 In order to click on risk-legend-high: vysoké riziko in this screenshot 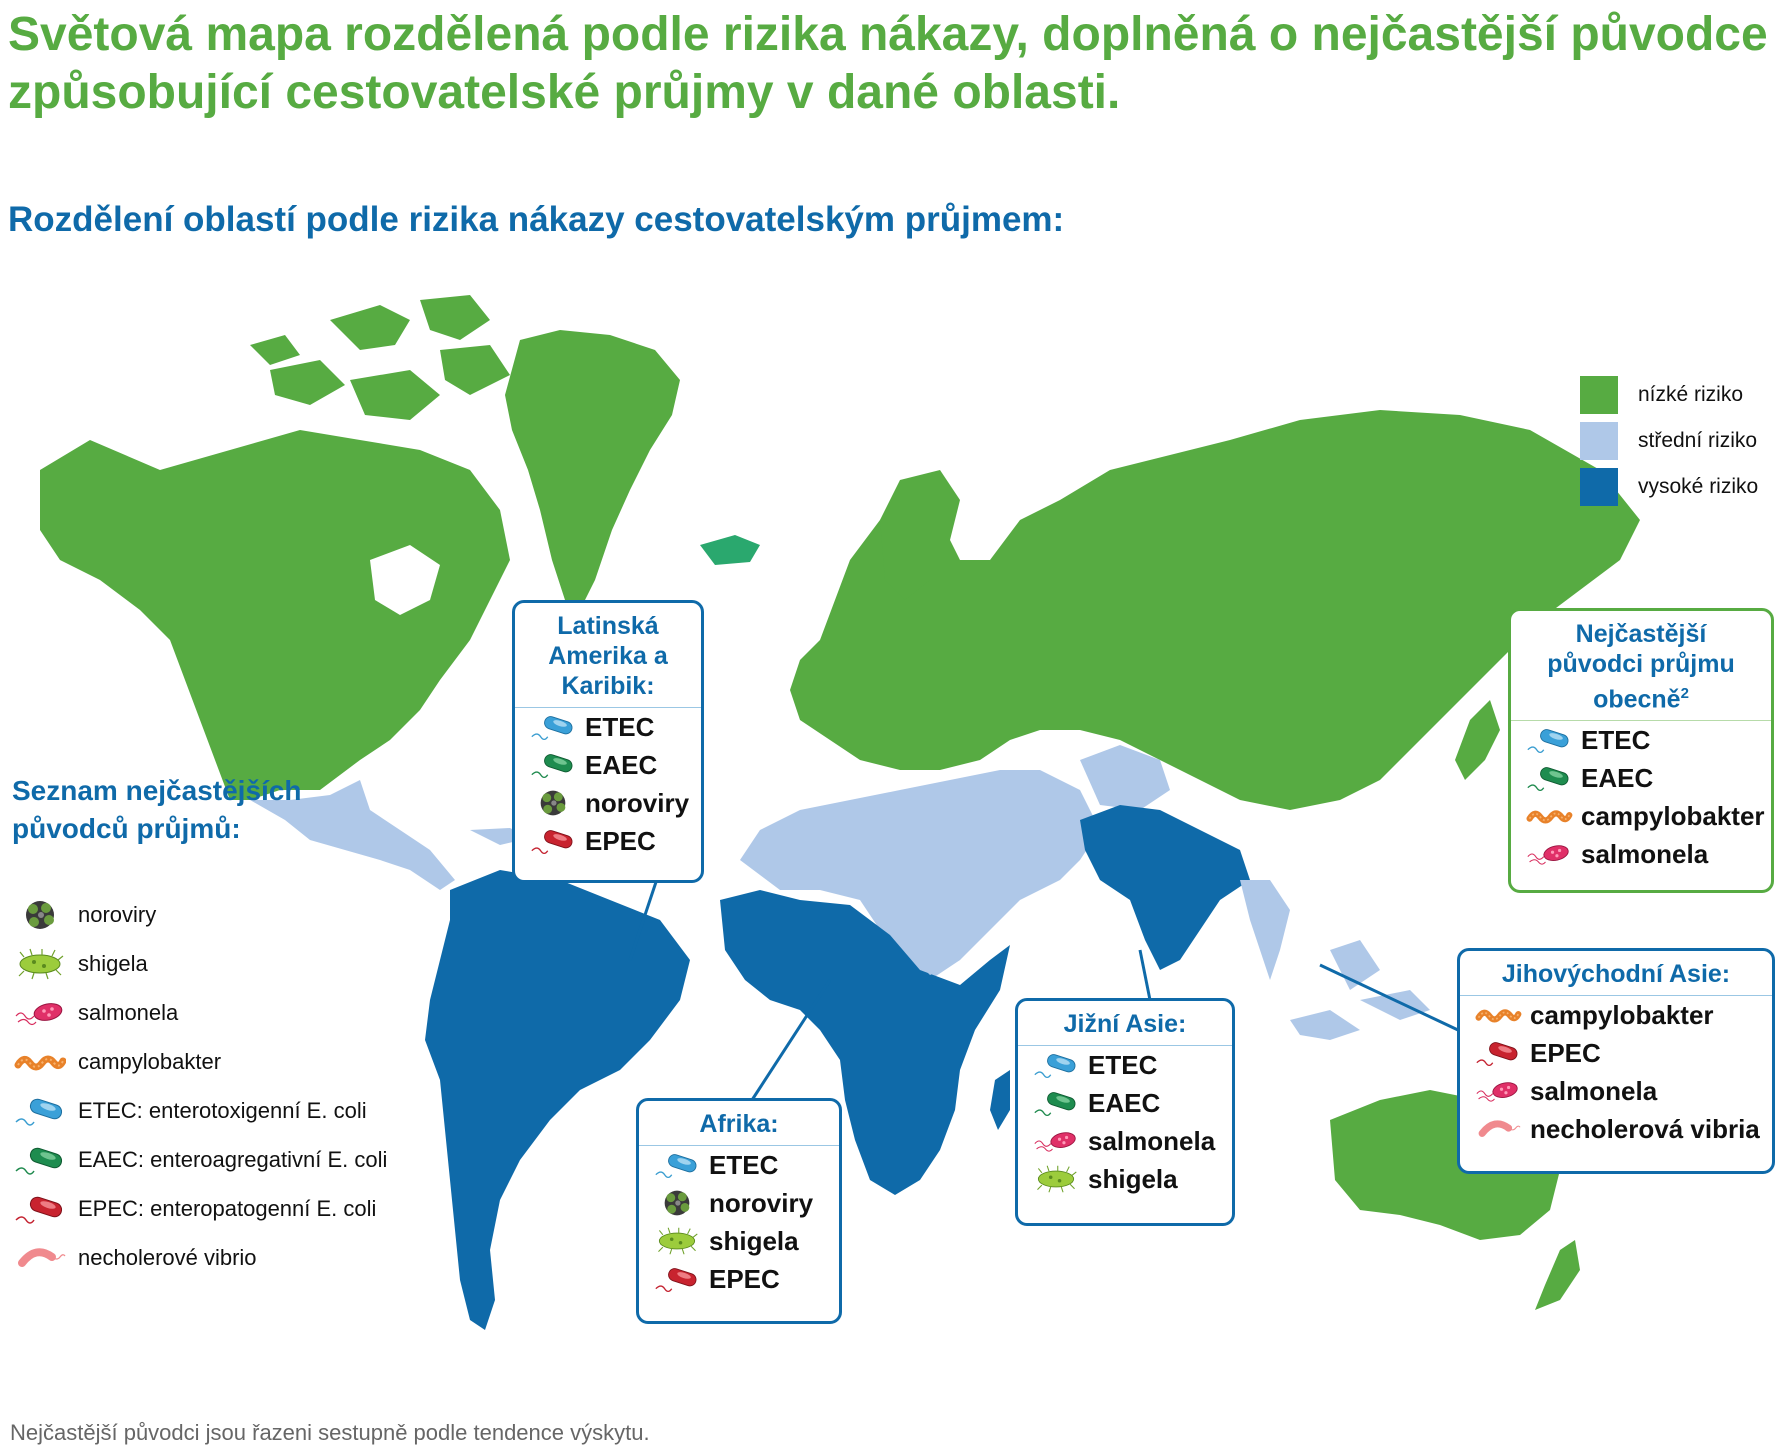, I will do `click(1669, 487)`.